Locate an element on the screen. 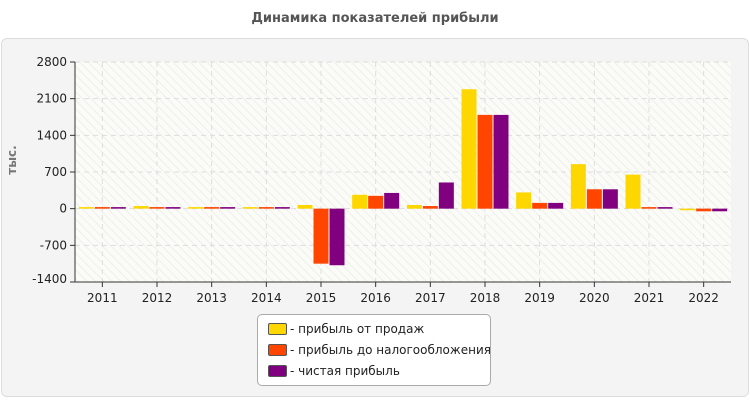 Image resolution: width=750 pixels, height=400 pixels. x-tick-label: 2017 is located at coordinates (430, 298).